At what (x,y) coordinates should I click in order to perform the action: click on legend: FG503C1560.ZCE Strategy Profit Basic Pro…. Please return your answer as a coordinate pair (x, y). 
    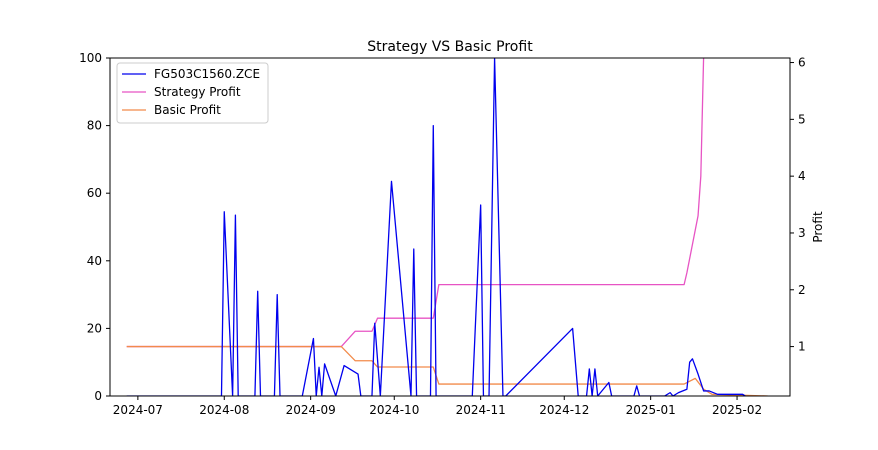
    Looking at the image, I should click on (192, 93).